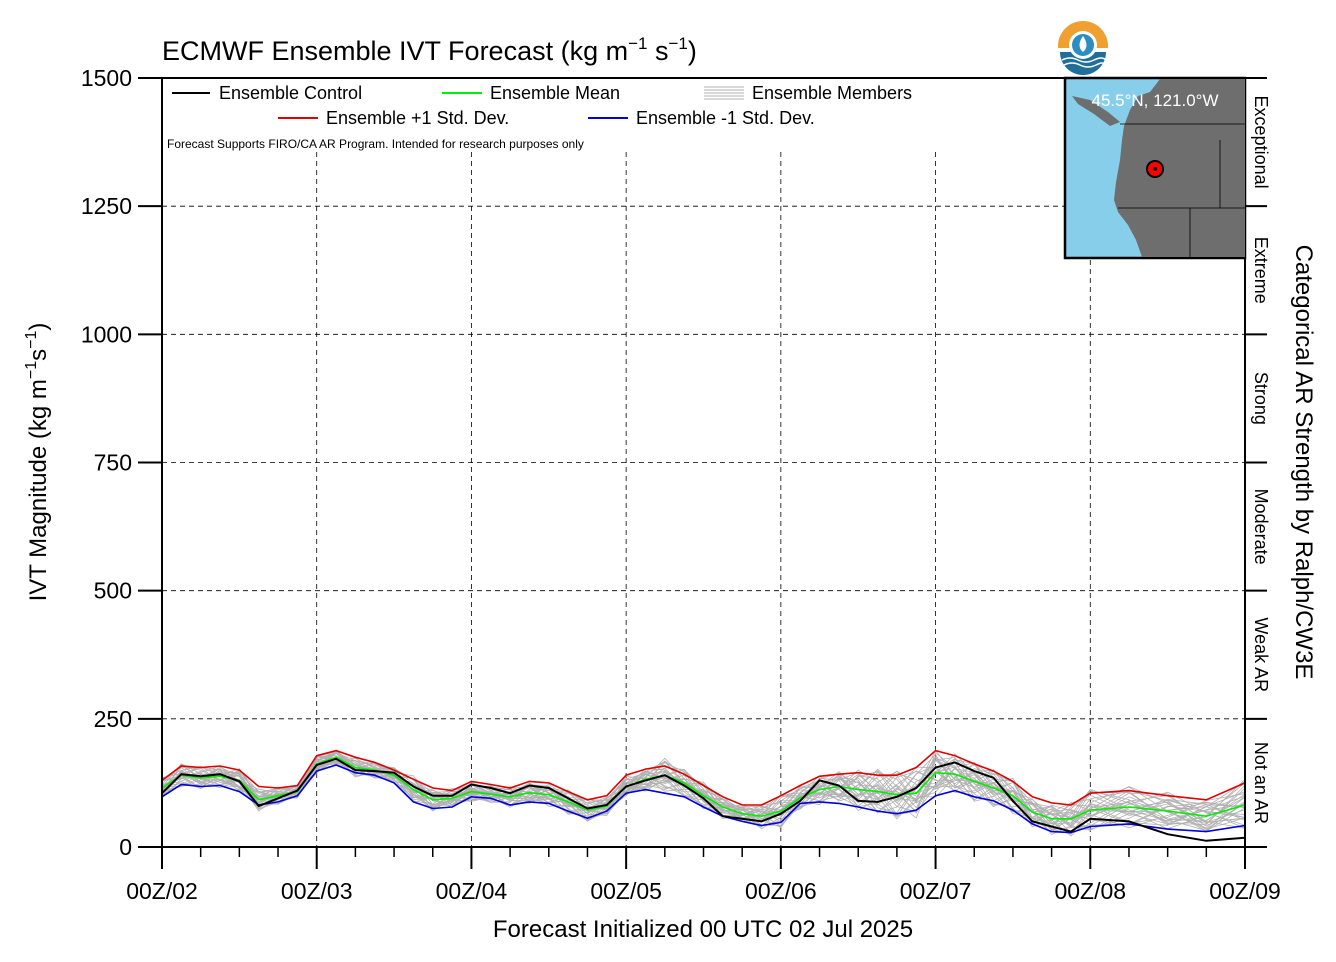 Image resolution: width=1336 pixels, height=962 pixels. I want to click on legend-control-label: Ensemble Control, so click(290, 93).